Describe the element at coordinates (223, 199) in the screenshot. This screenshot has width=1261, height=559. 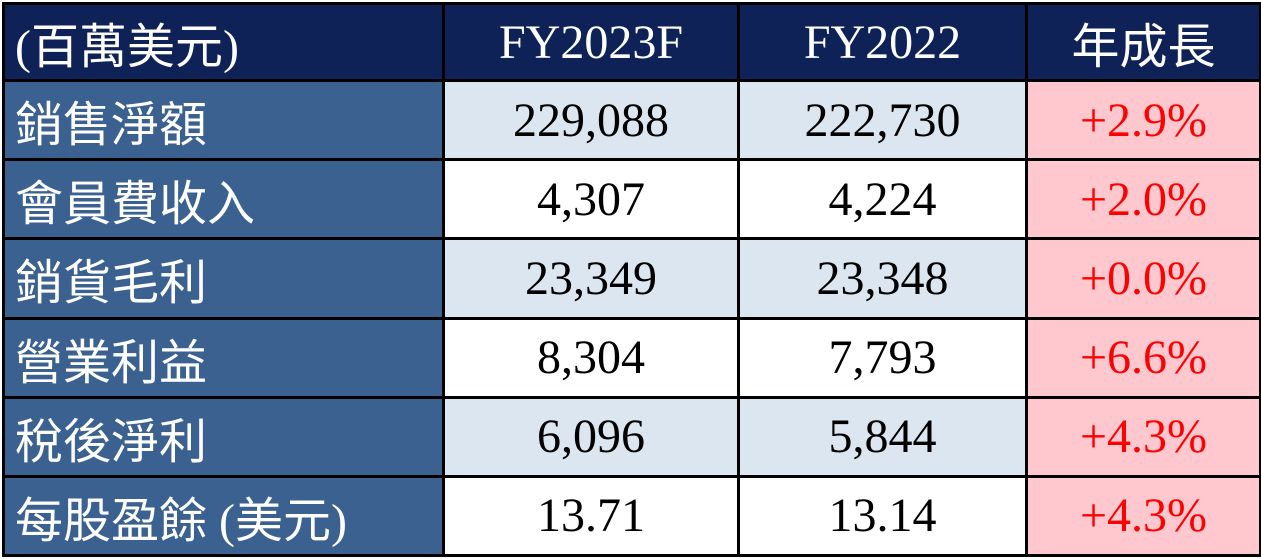
I see `row-label: 會員費收入` at that location.